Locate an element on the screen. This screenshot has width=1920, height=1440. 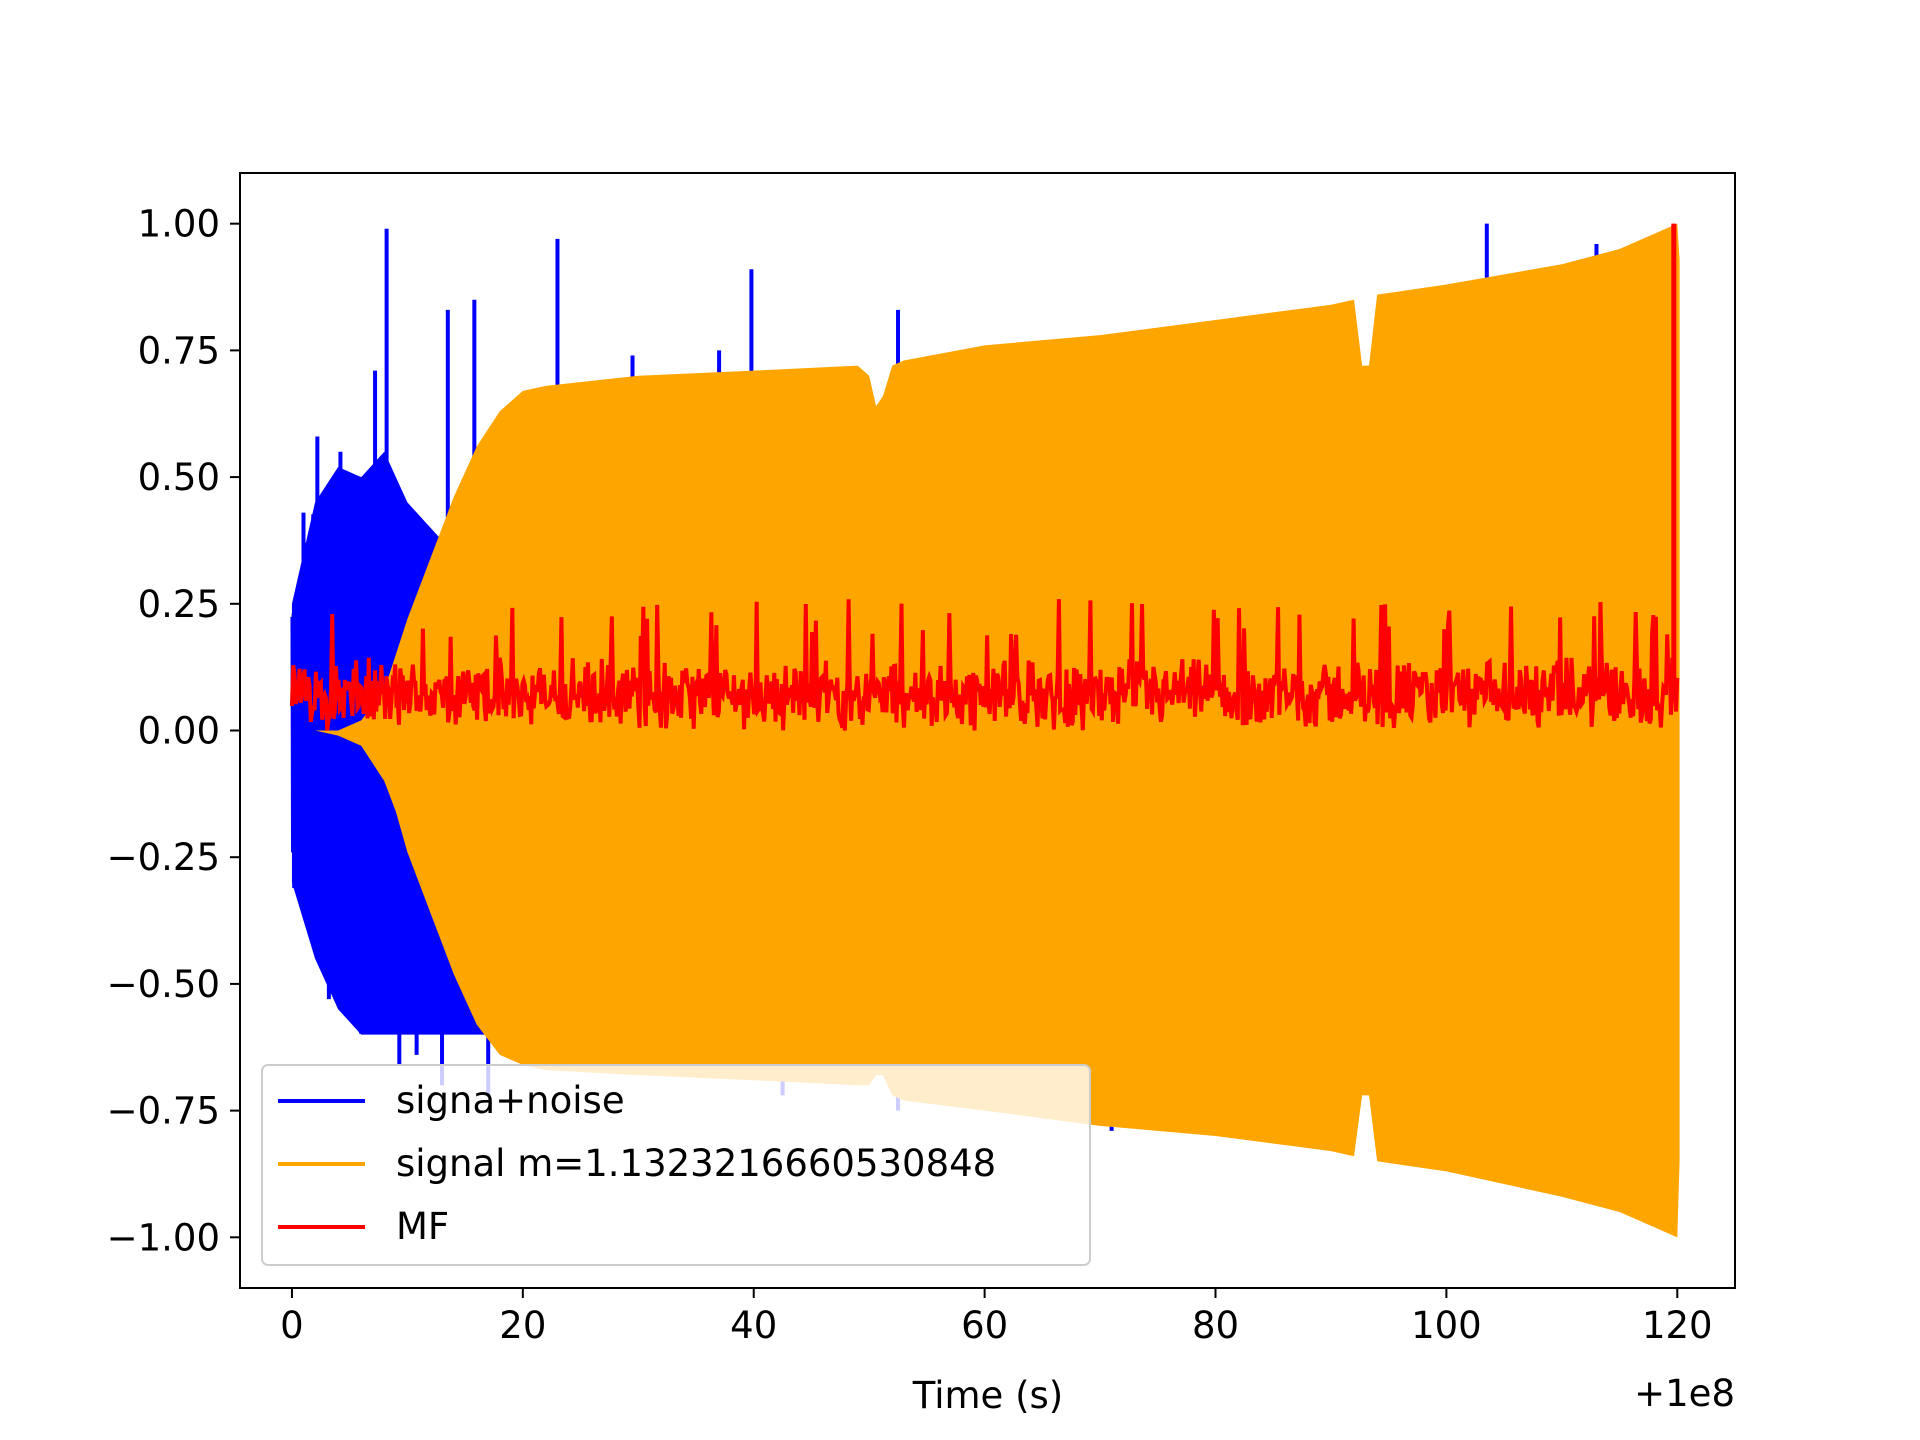
x-offset-label: +1e8 is located at coordinates (1684, 1393).